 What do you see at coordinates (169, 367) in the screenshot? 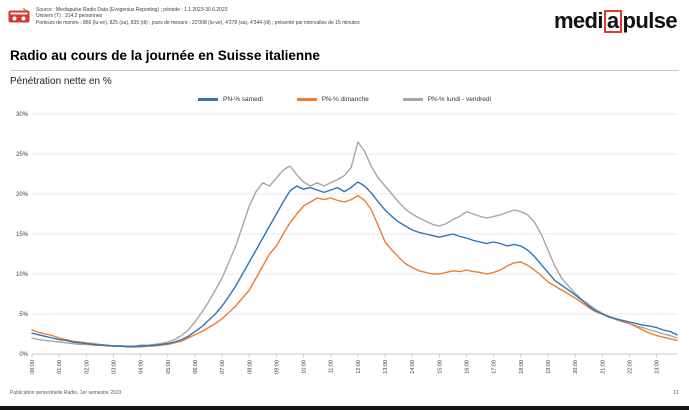
I see `svg-text: 05:00` at bounding box center [169, 367].